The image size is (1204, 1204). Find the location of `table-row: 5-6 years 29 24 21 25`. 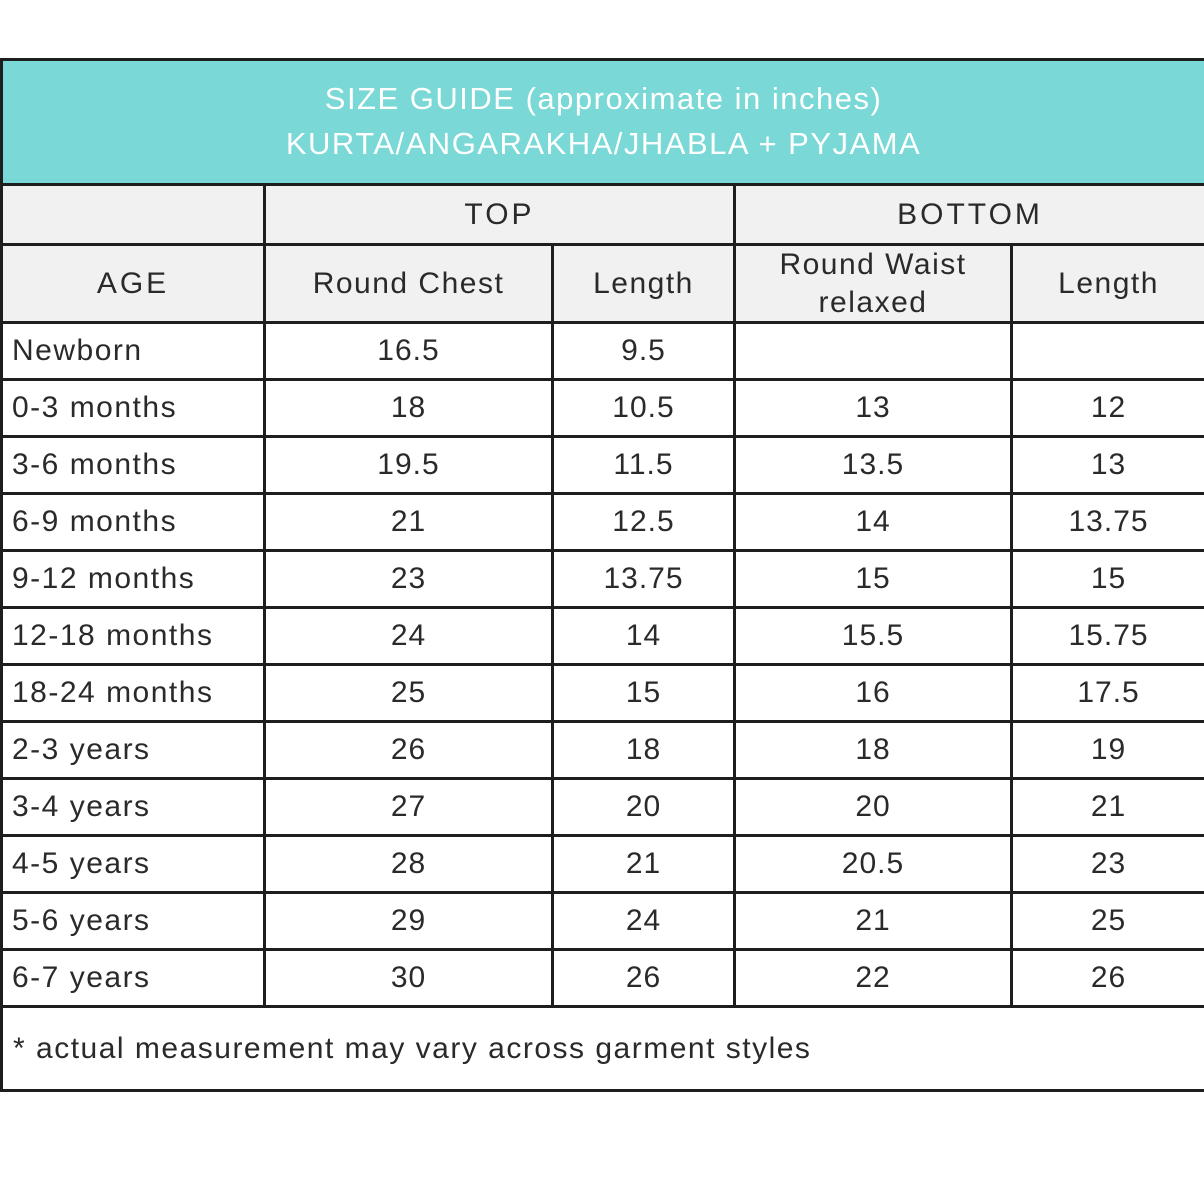

table-row: 5-6 years 29 24 21 25 is located at coordinates (602, 921).